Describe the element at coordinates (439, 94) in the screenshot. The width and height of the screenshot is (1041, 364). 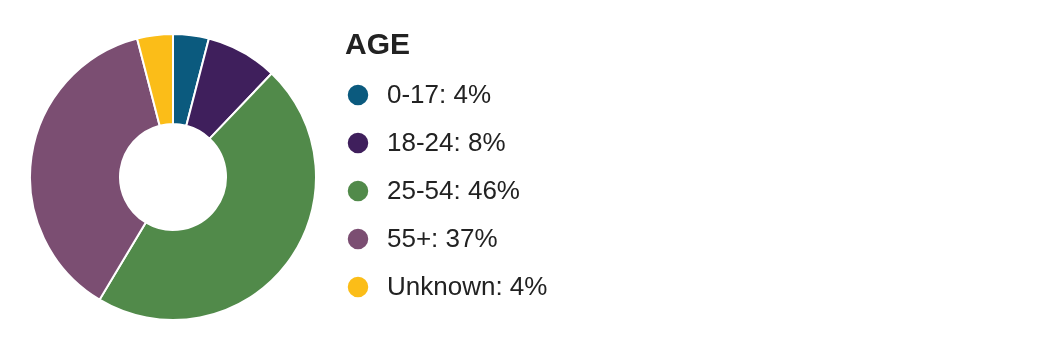
I see `legend-label: 0-17: 4%` at that location.